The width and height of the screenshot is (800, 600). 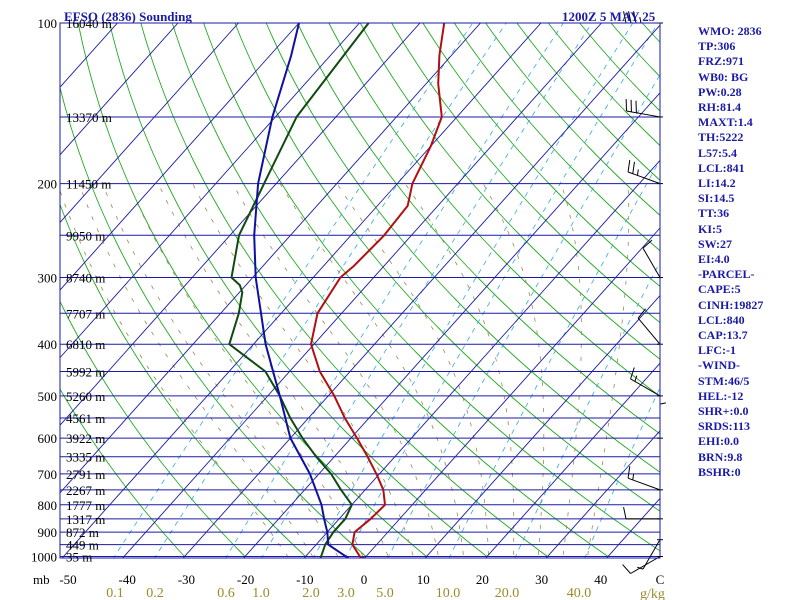 I want to click on mixing-ratio-tick-label: 20.0, so click(x=507, y=593).